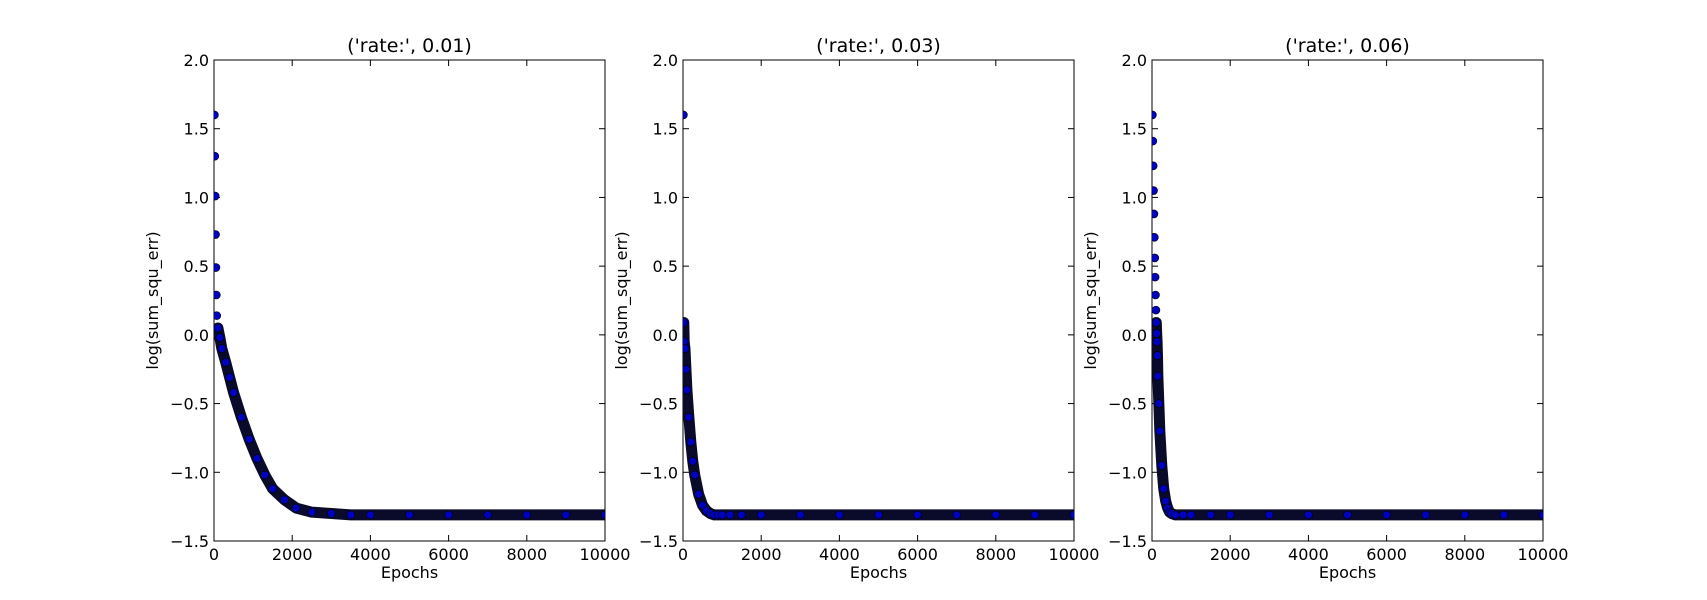 The width and height of the screenshot is (1707, 600). Describe the element at coordinates (196, 129) in the screenshot. I see `y-tick-label: 1.5` at that location.